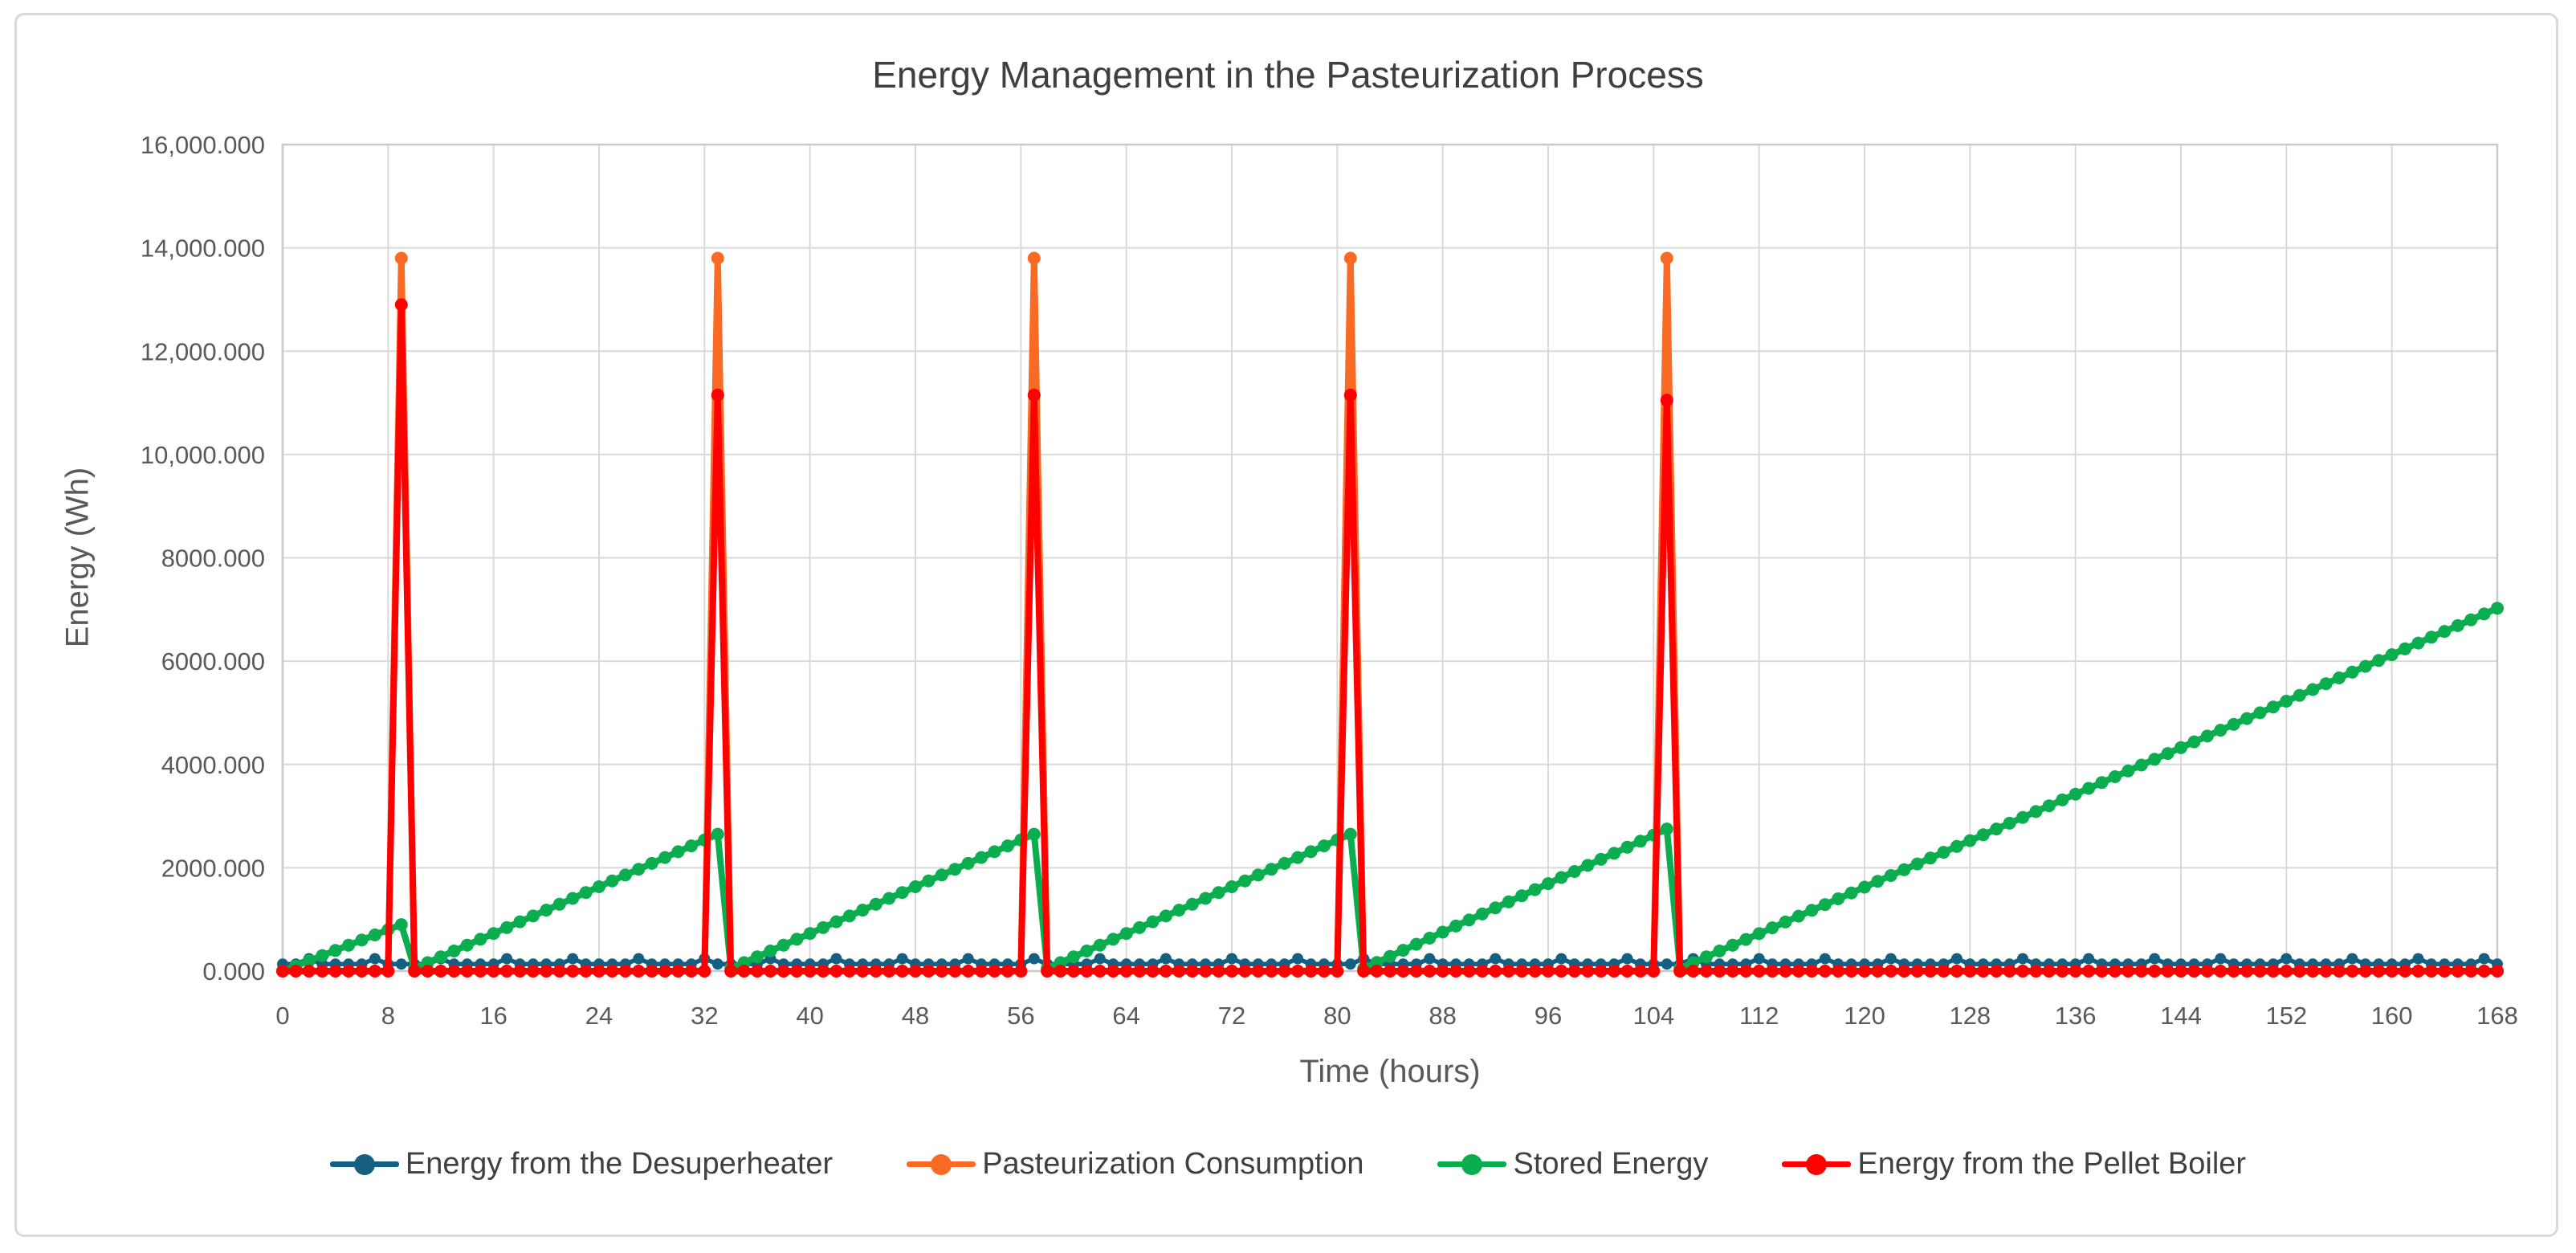 The width and height of the screenshot is (2576, 1253). I want to click on svg-text: 16, so click(493, 1016).